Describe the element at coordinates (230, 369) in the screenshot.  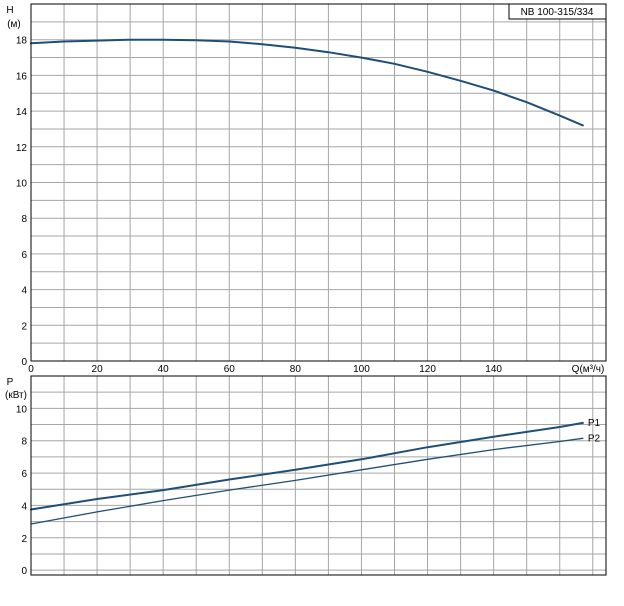
I see `flow-x-tick-label: 60` at that location.